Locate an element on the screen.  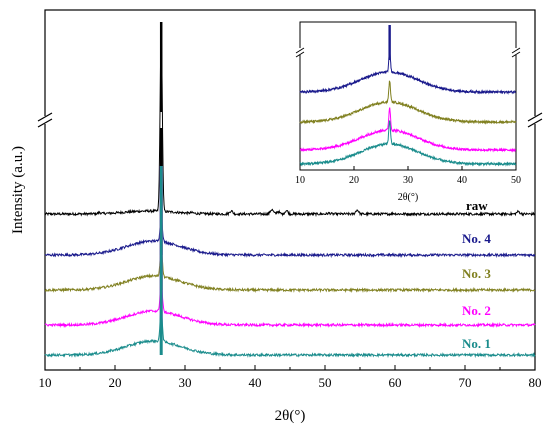
axis-break-right is located at coordinates (535, 120).